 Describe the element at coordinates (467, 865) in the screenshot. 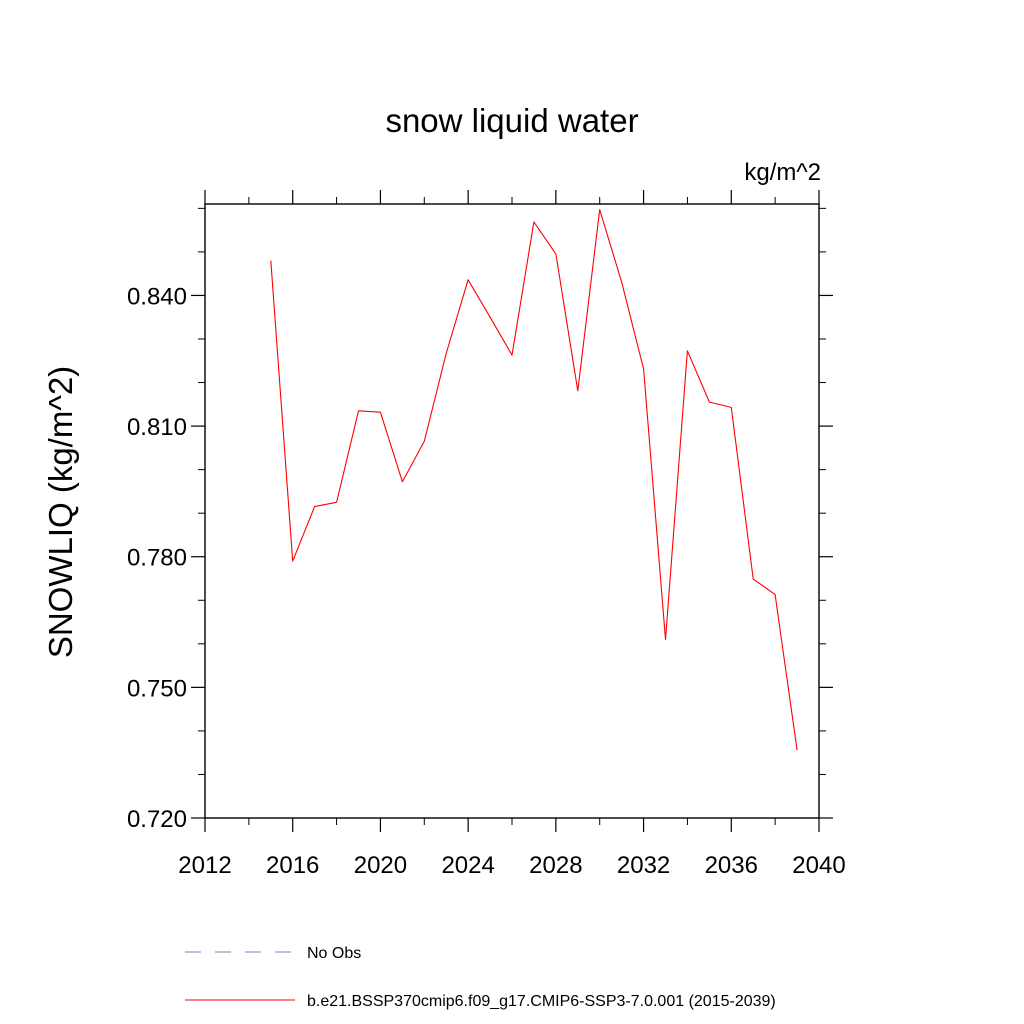

I see `x-tick-label: 2024` at that location.